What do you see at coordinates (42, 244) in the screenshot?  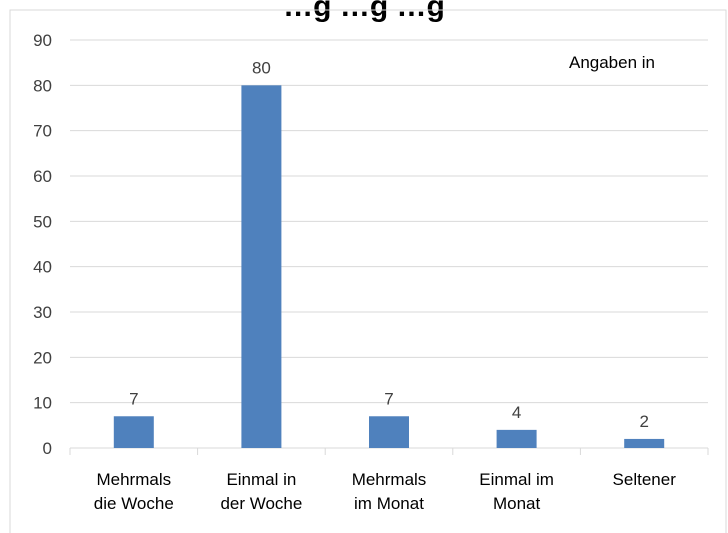 I see `y-axis-ticks: 0 10 20 30 40 50 60 70 80 90` at bounding box center [42, 244].